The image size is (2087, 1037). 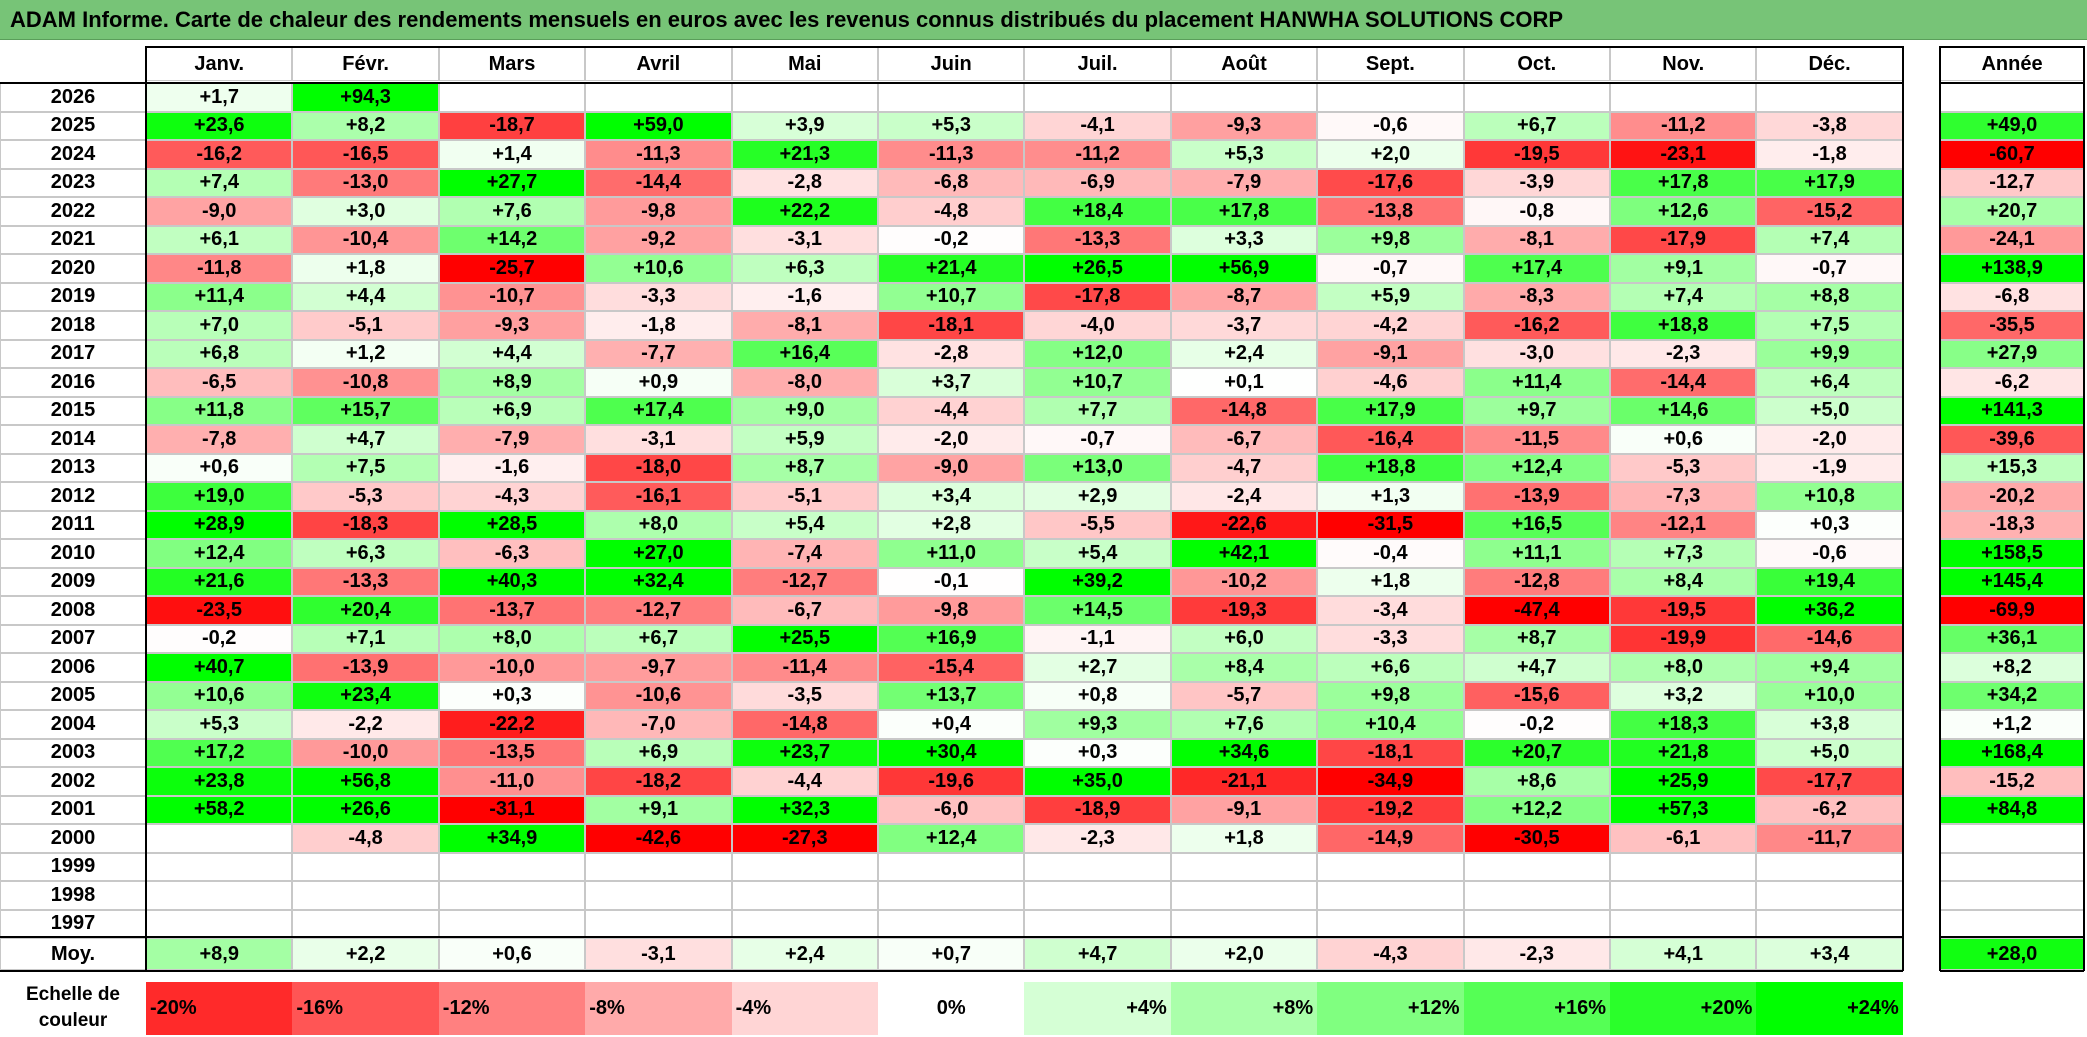 What do you see at coordinates (512, 781) in the screenshot?
I see `heatmap-cell: -11,0` at bounding box center [512, 781].